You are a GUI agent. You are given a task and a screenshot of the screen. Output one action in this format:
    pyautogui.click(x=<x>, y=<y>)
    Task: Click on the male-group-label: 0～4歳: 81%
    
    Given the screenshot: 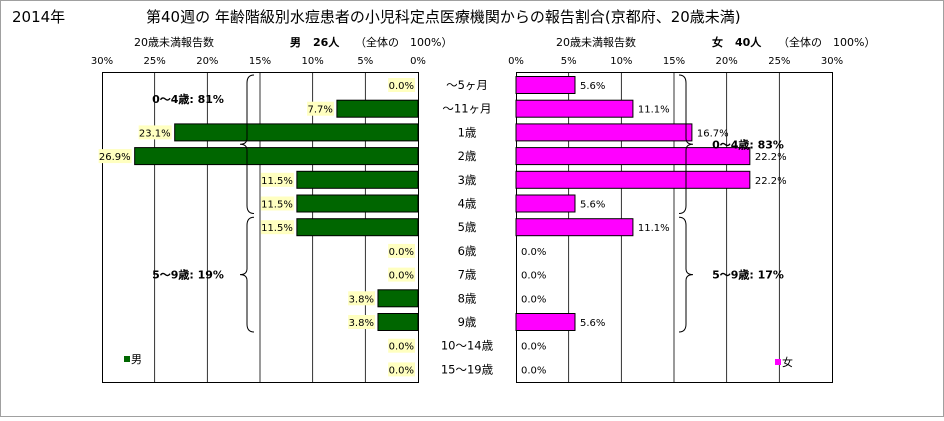 What is the action you would take?
    pyautogui.click(x=188, y=99)
    